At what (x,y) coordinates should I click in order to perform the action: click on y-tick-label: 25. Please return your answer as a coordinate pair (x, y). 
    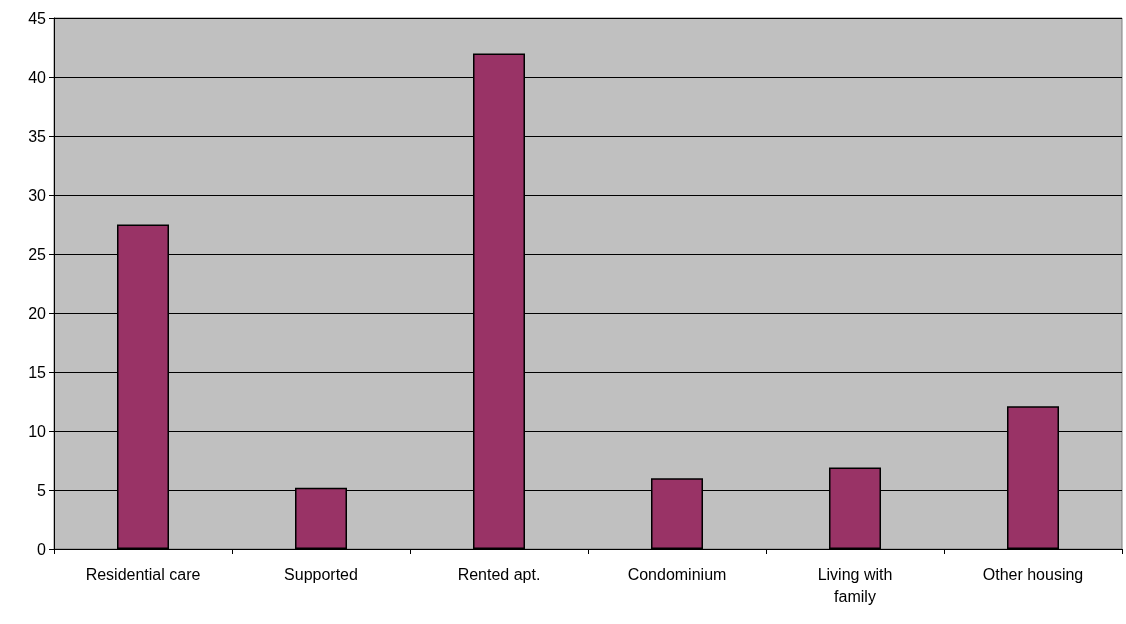
    Looking at the image, I should click on (37, 254).